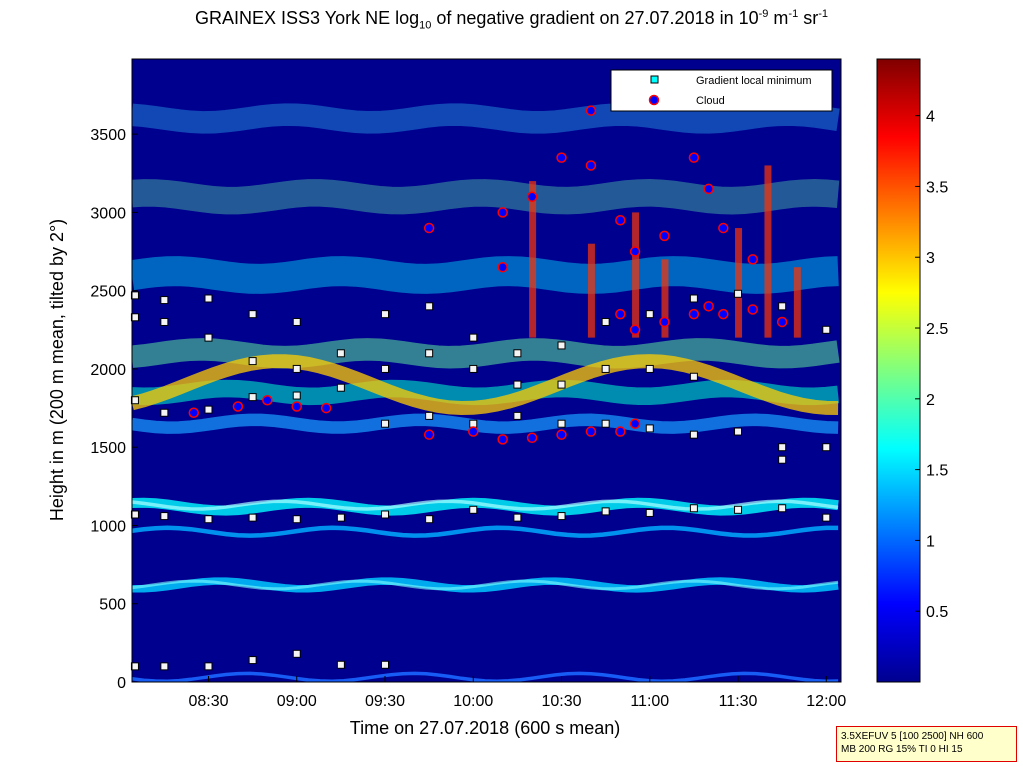 The image size is (1023, 767). Describe the element at coordinates (930, 541) in the screenshot. I see `colorbar-tick-label: 1` at that location.